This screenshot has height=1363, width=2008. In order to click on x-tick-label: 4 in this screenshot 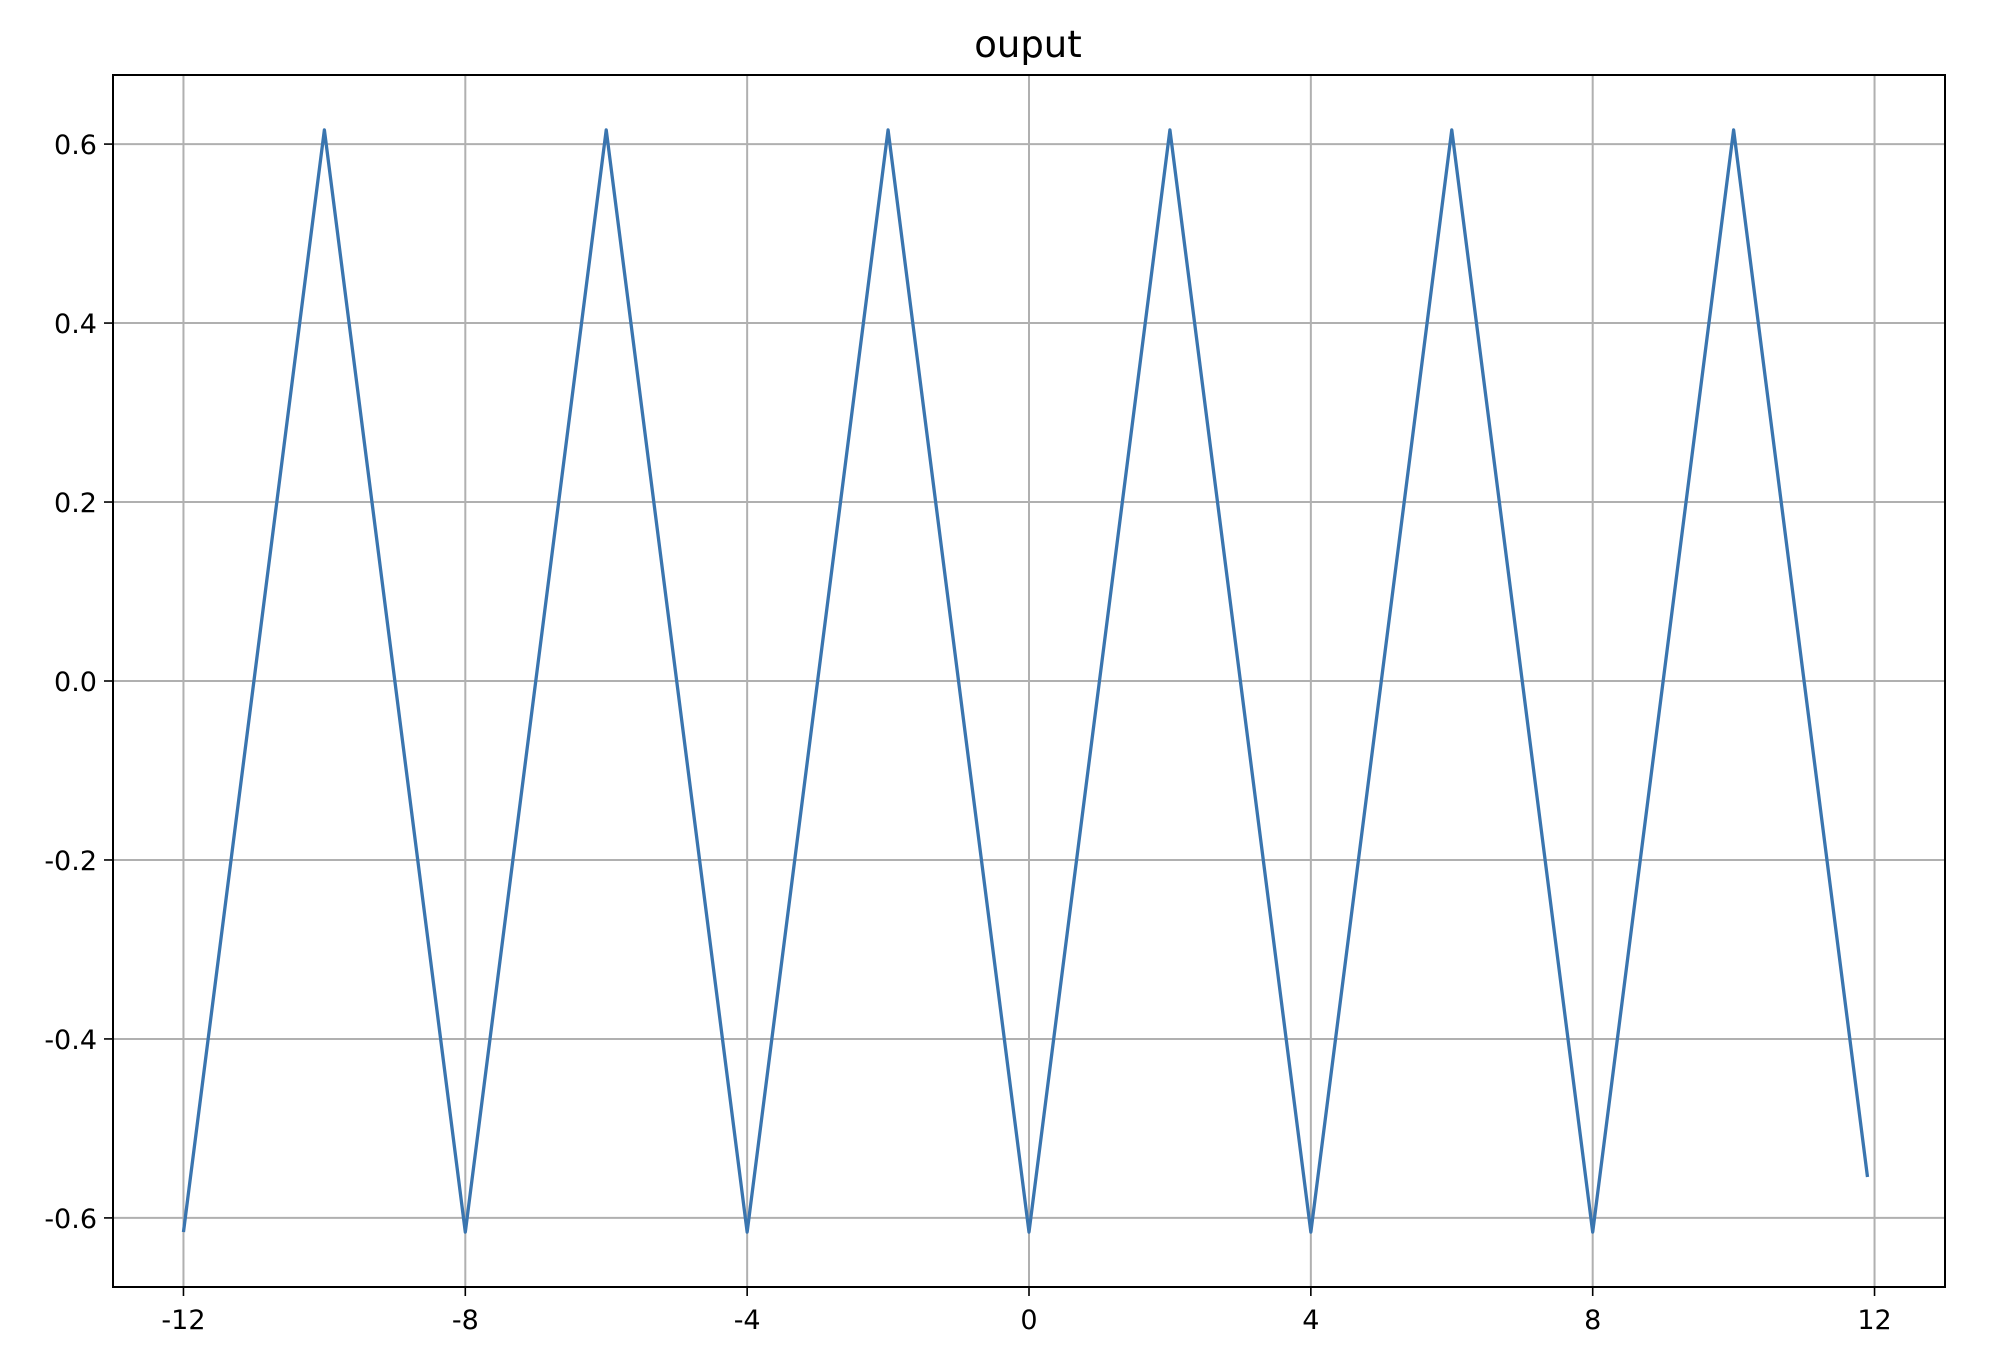, I will do `click(1310, 1320)`.